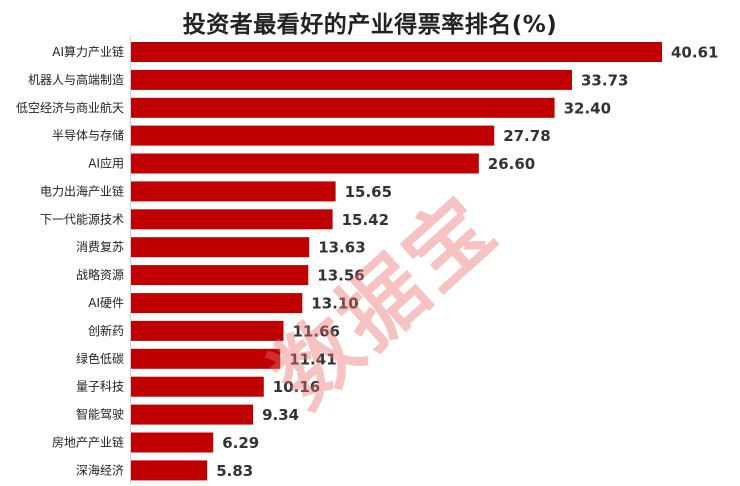 Image resolution: width=740 pixels, height=486 pixels. What do you see at coordinates (340, 276) in the screenshot?
I see `value-label: 13.56` at bounding box center [340, 276].